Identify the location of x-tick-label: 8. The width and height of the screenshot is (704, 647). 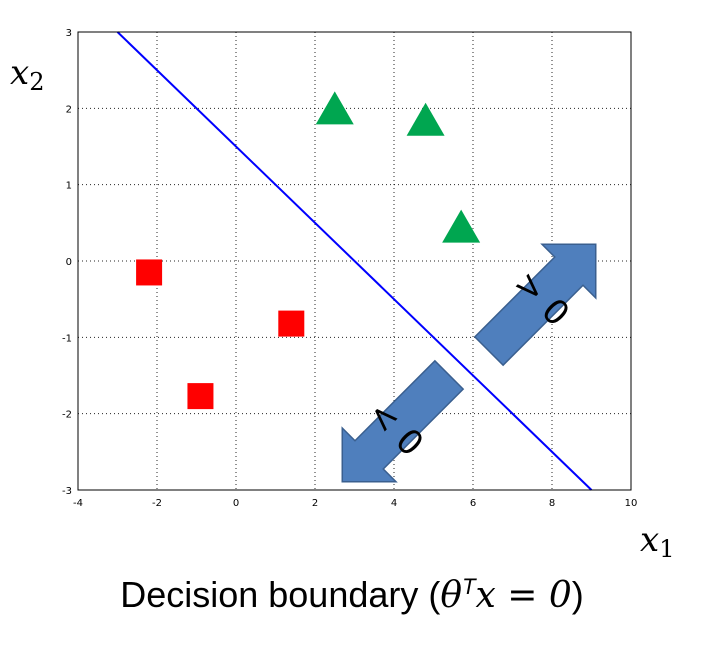
(552, 503).